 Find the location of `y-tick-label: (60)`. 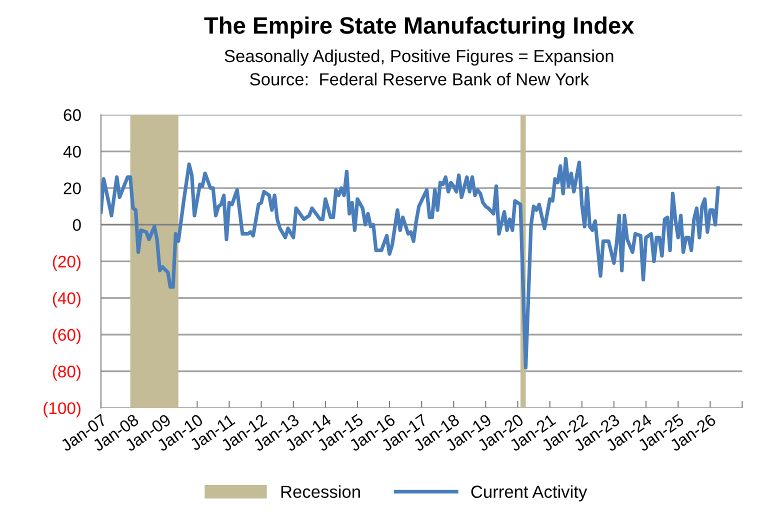

y-tick-label: (60) is located at coordinates (66, 336).